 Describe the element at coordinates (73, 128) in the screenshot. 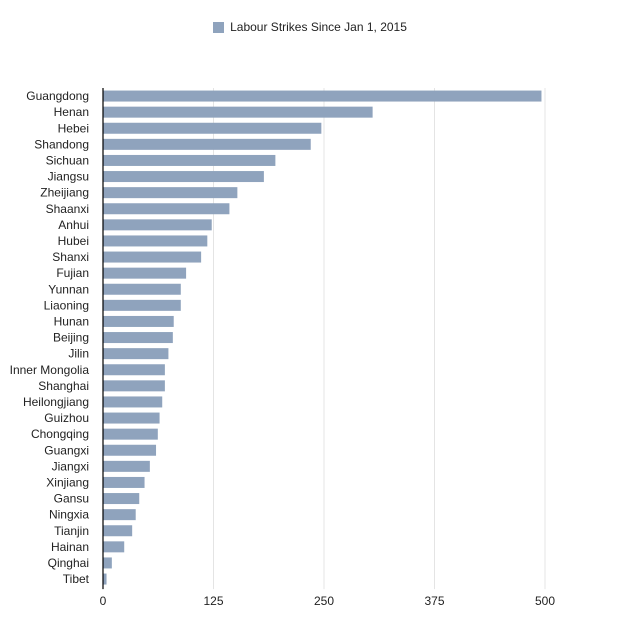

I see `category-label: Hebei` at that location.